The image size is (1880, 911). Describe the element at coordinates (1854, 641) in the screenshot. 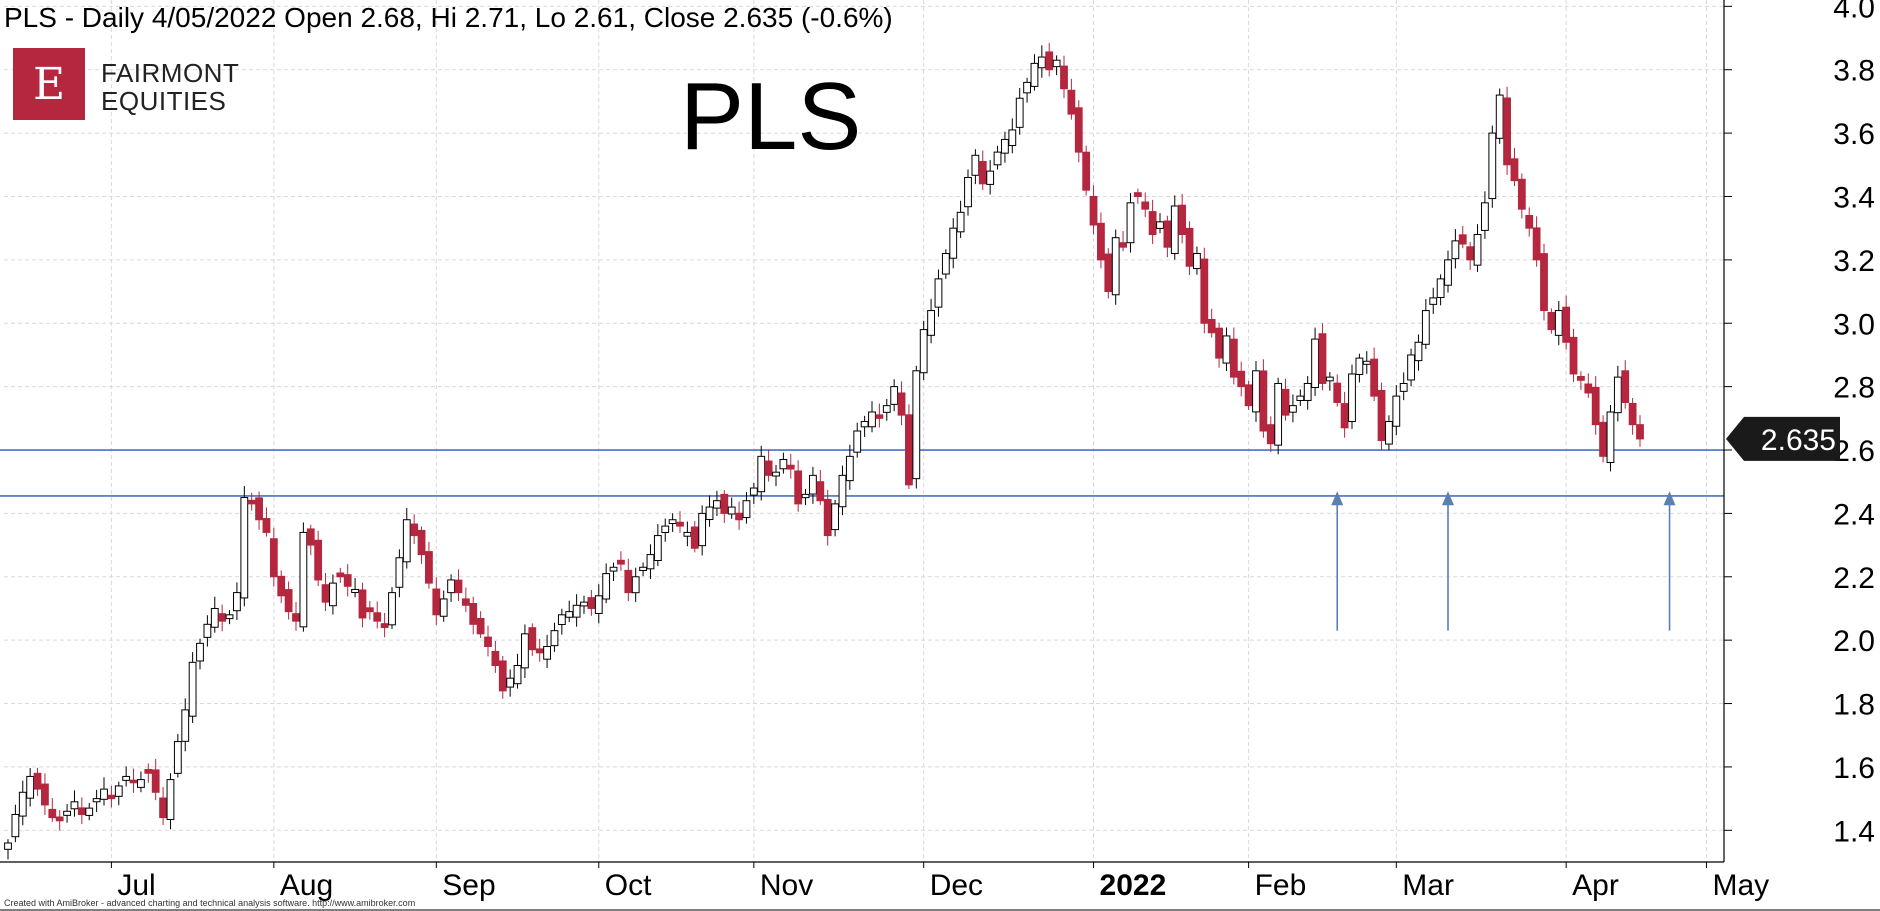

I see `y-tick-label: 2.0` at that location.